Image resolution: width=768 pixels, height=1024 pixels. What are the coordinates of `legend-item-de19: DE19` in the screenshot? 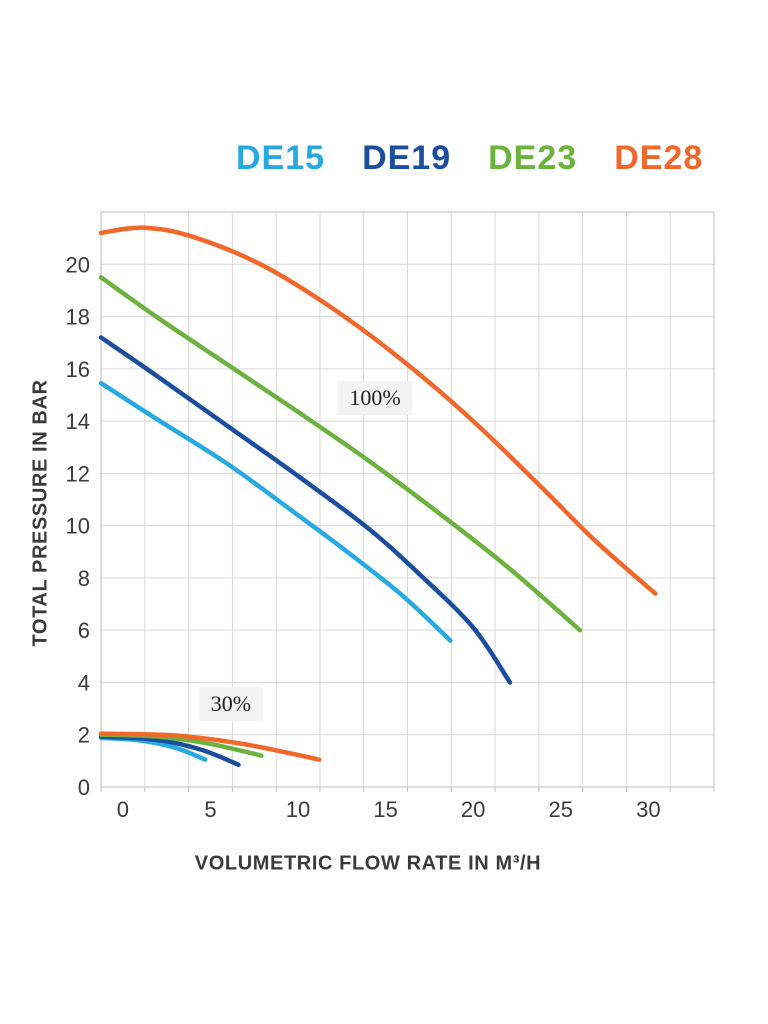 It's located at (407, 158).